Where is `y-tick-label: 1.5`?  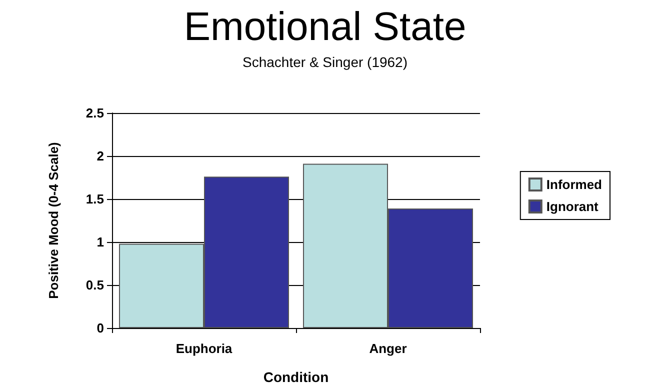
y-tick-label: 1.5 is located at coordinates (95, 199).